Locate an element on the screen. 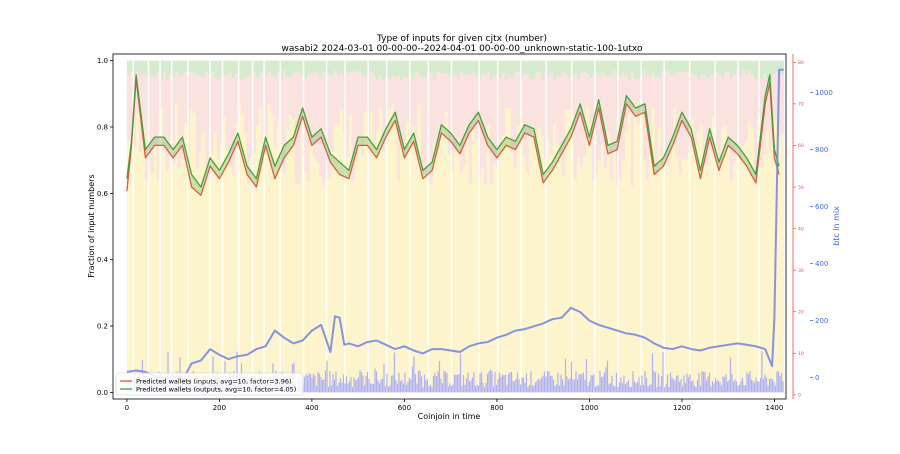  band-gap is located at coordinates (303, 226).